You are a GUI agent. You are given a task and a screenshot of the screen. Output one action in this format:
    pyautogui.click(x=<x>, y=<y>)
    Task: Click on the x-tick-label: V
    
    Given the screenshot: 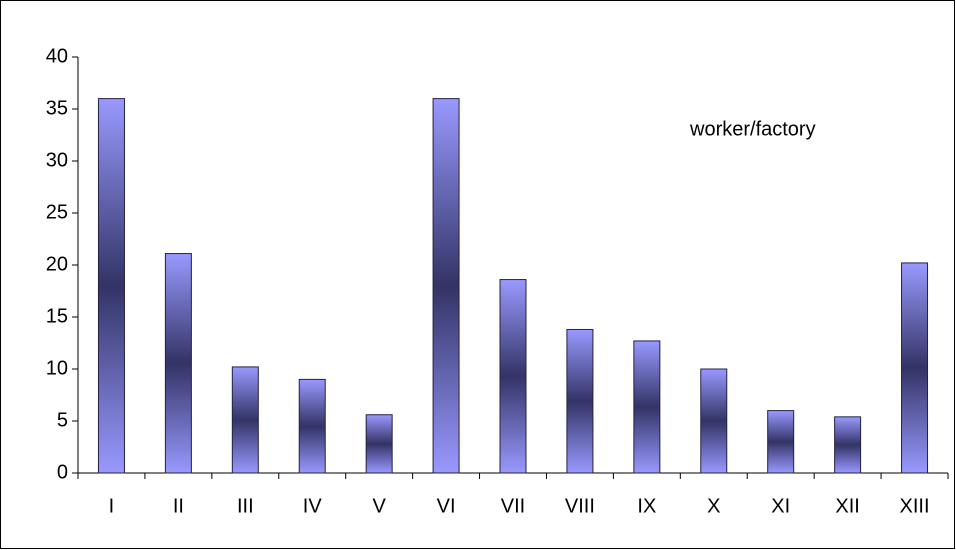 What is the action you would take?
    pyautogui.click(x=379, y=506)
    